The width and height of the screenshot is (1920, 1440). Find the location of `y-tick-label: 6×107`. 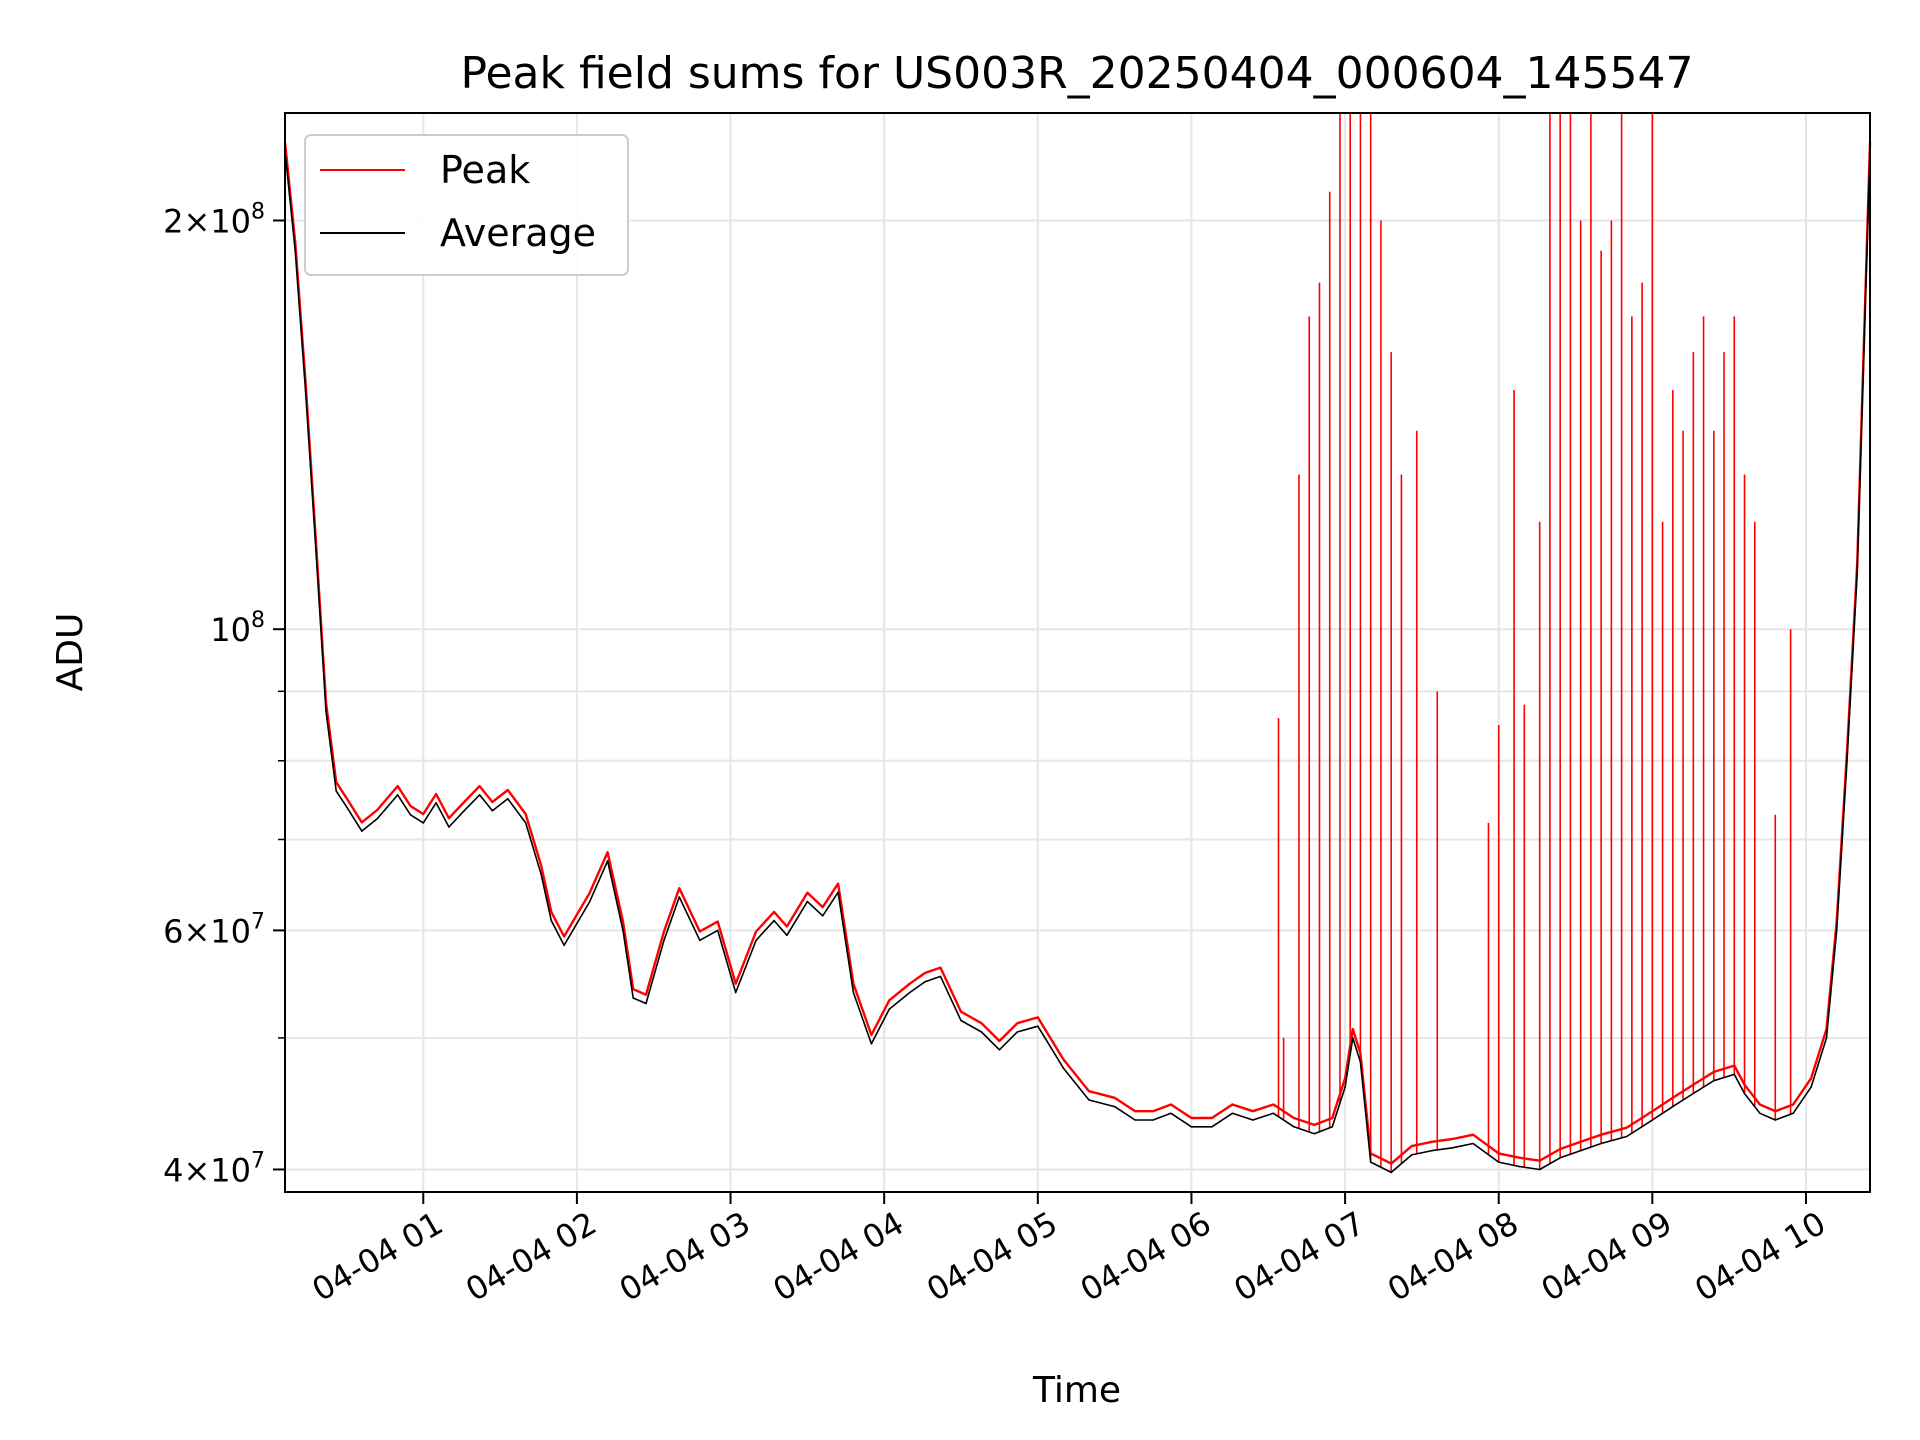

y-tick-label: 6×107 is located at coordinates (214, 929).